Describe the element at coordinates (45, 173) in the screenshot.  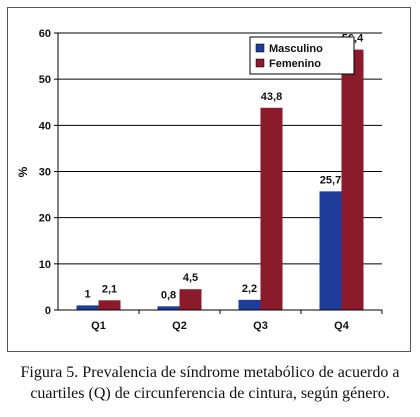
I see `y-tick-label: 30` at that location.